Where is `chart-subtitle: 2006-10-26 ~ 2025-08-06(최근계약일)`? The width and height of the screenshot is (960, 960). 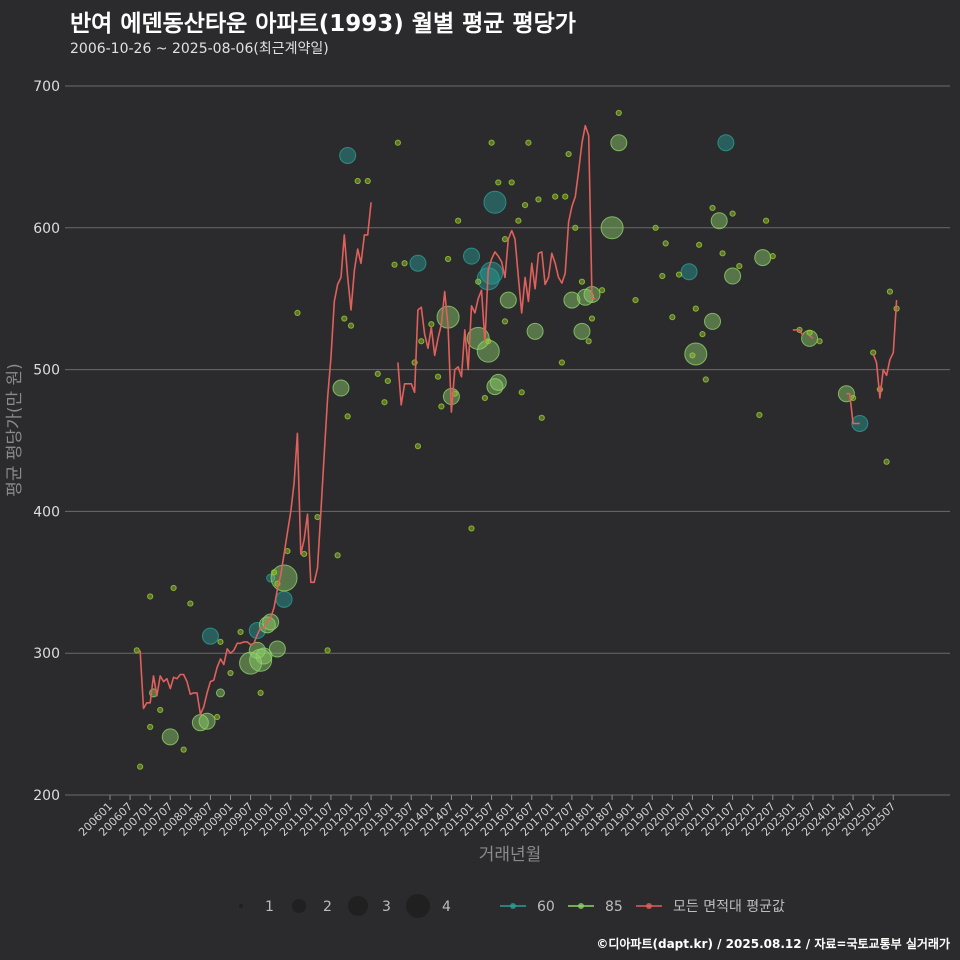
chart-subtitle: 2006-10-26 ~ 2025-08-06(최근계약일) is located at coordinates (199, 49).